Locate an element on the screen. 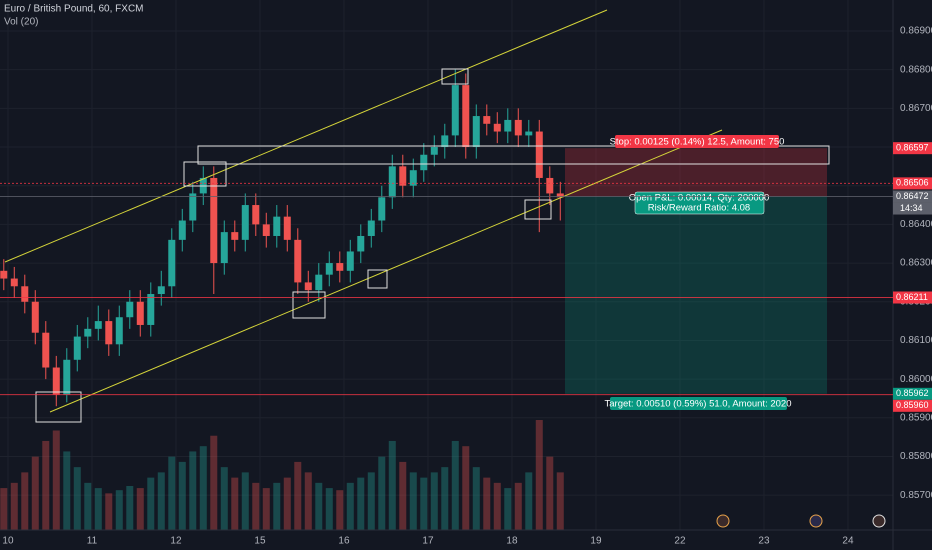 This screenshot has width=932, height=550. x-tick-label: 12 is located at coordinates (176, 541).